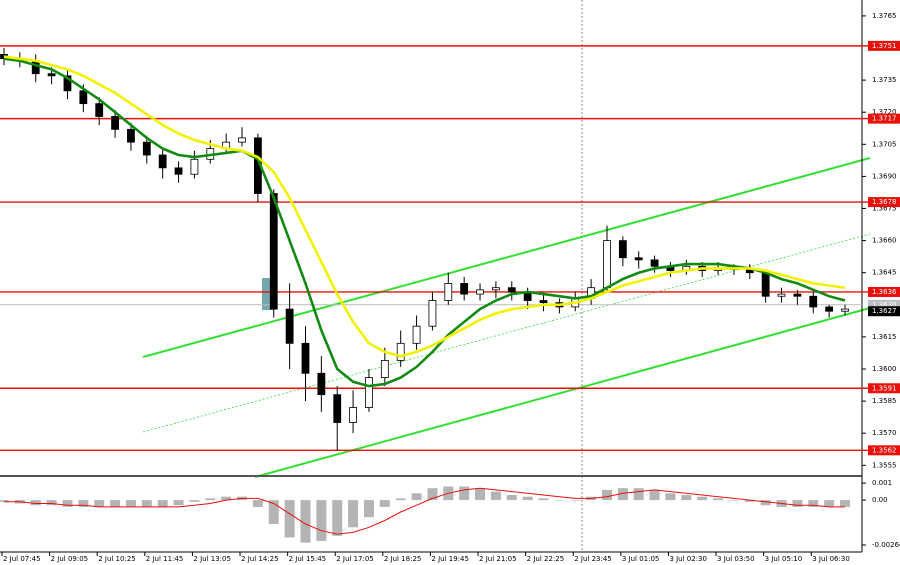 This screenshot has width=900, height=565. I want to click on x-tick-label: 3 Jul 02:30, so click(688, 559).